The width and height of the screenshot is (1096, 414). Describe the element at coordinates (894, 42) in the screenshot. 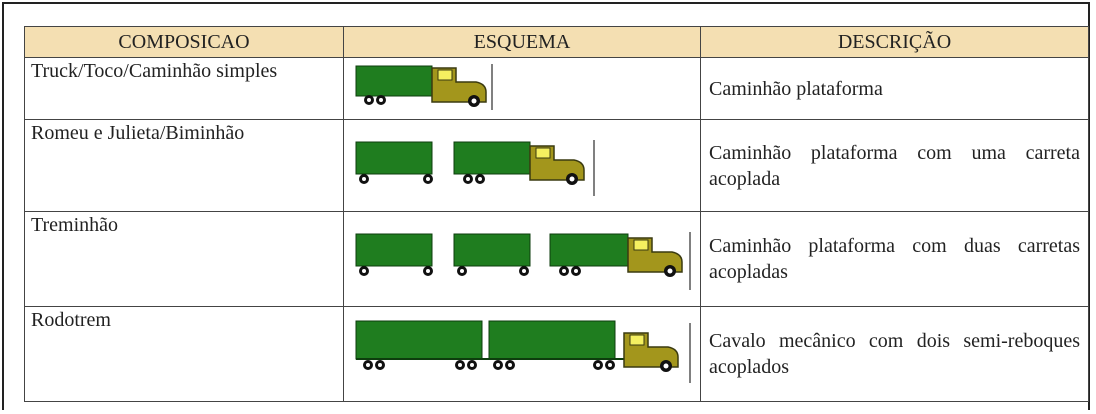

I see `header-cell: DESCRIÇÃO` at that location.